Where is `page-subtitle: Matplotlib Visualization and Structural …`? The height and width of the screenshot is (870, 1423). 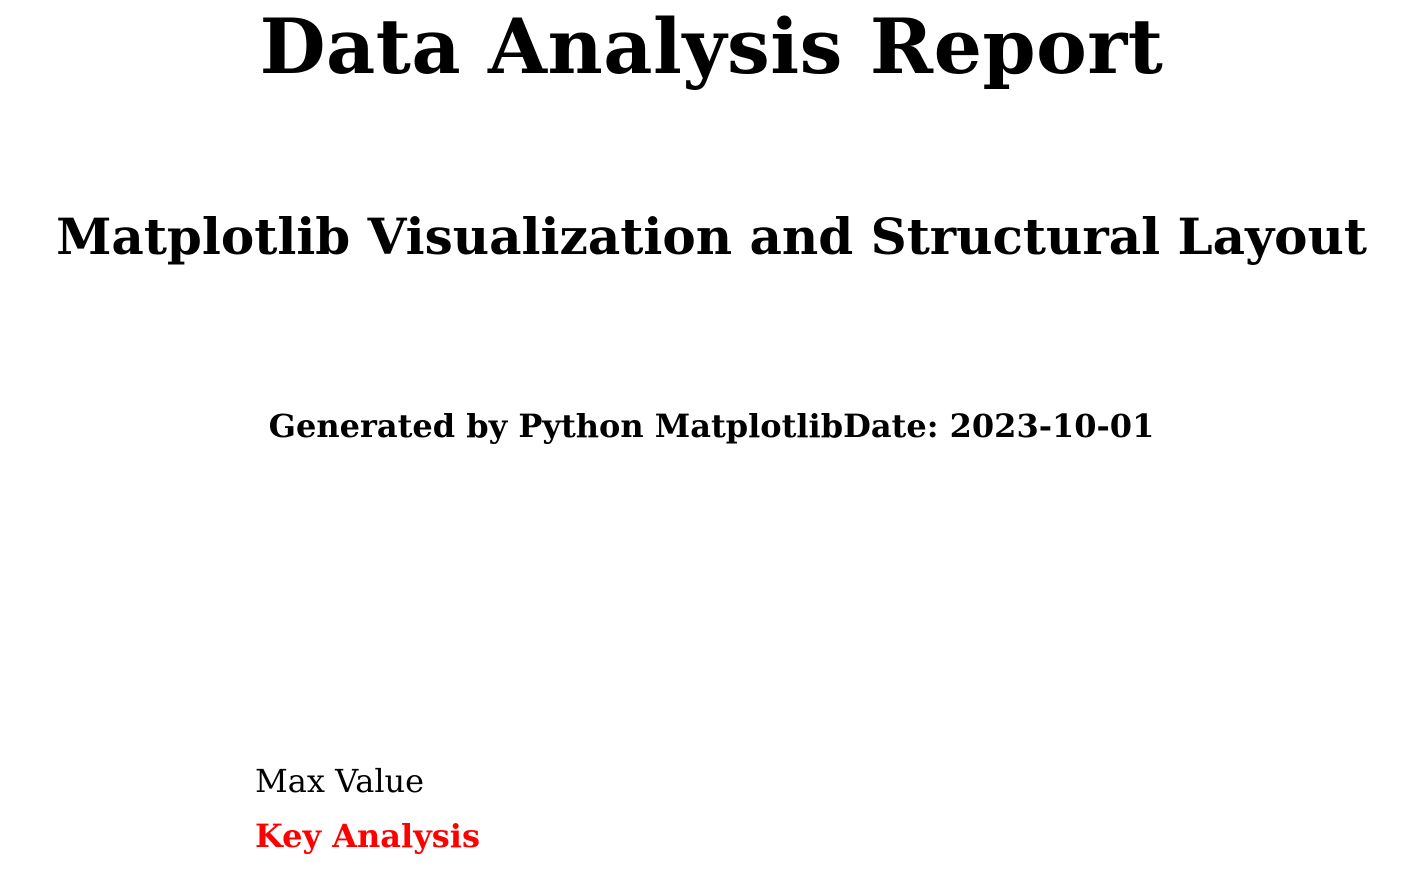
page-subtitle: Matplotlib Visualization and Structural … is located at coordinates (711, 236).